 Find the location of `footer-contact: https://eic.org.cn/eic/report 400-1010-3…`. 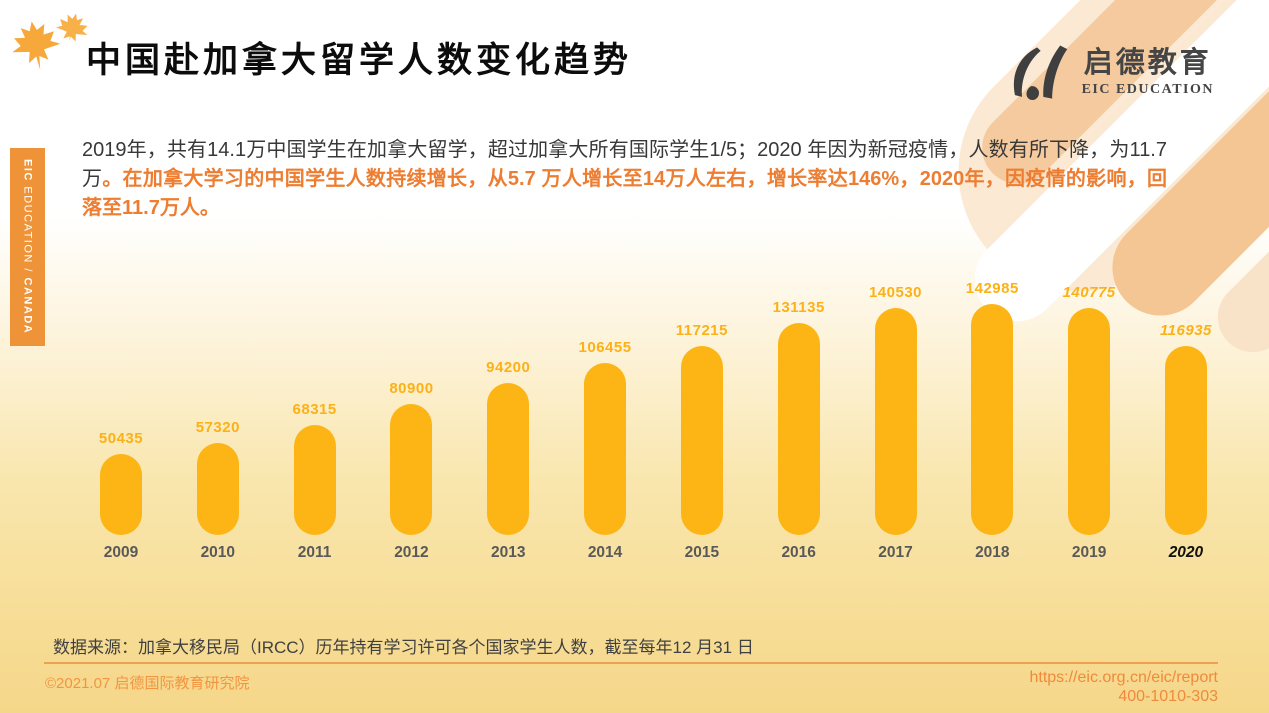

footer-contact: https://eic.org.cn/eic/report 400-1010-3… is located at coordinates (1123, 687).